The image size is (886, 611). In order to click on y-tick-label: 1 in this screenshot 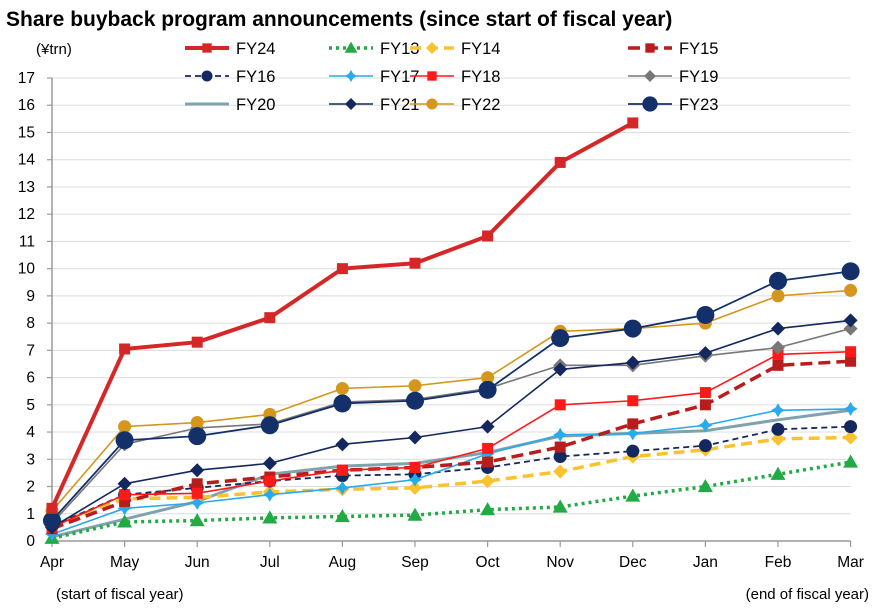, I will do `click(30, 514)`.